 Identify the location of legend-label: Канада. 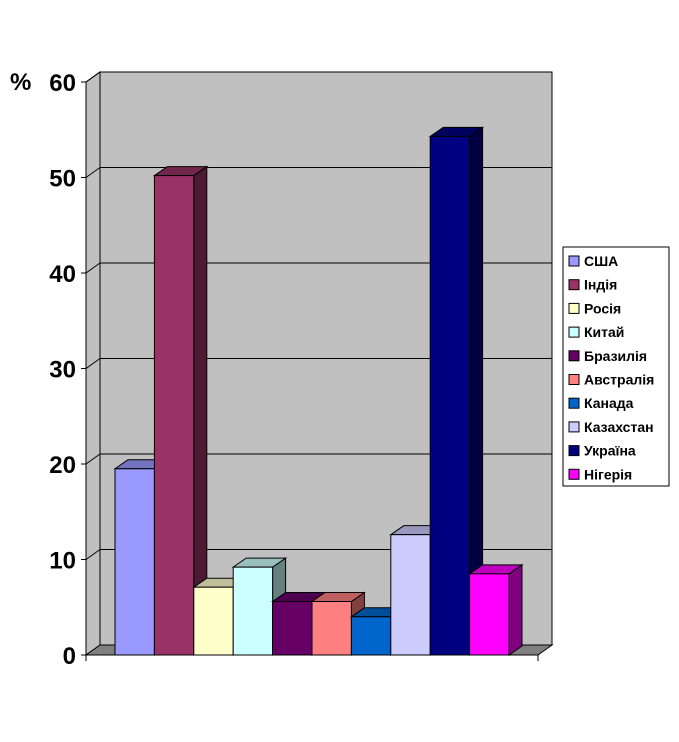
(609, 403).